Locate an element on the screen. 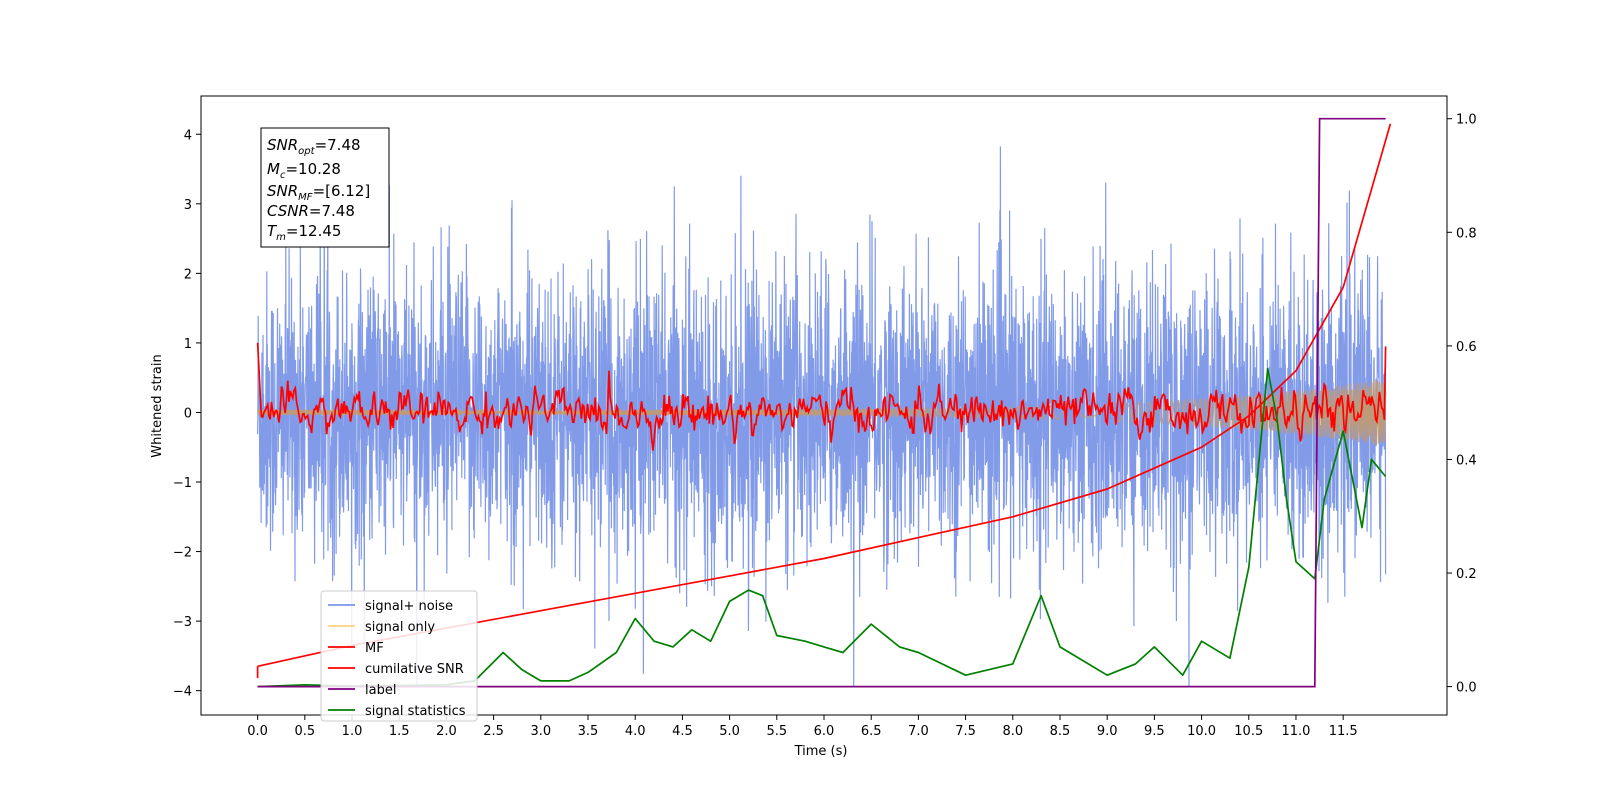  y-right-tick-label: 0.0 is located at coordinates (1466, 688).